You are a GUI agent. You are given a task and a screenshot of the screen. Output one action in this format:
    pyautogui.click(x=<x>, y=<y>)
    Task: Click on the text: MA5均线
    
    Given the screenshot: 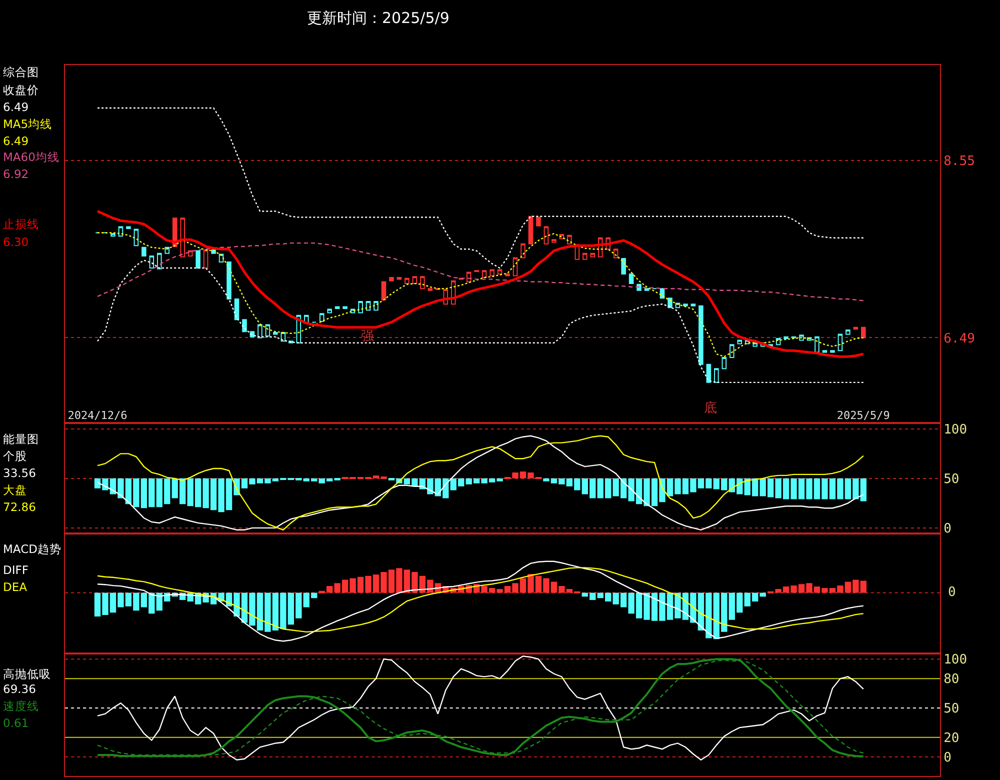 What is the action you would take?
    pyautogui.click(x=27, y=124)
    